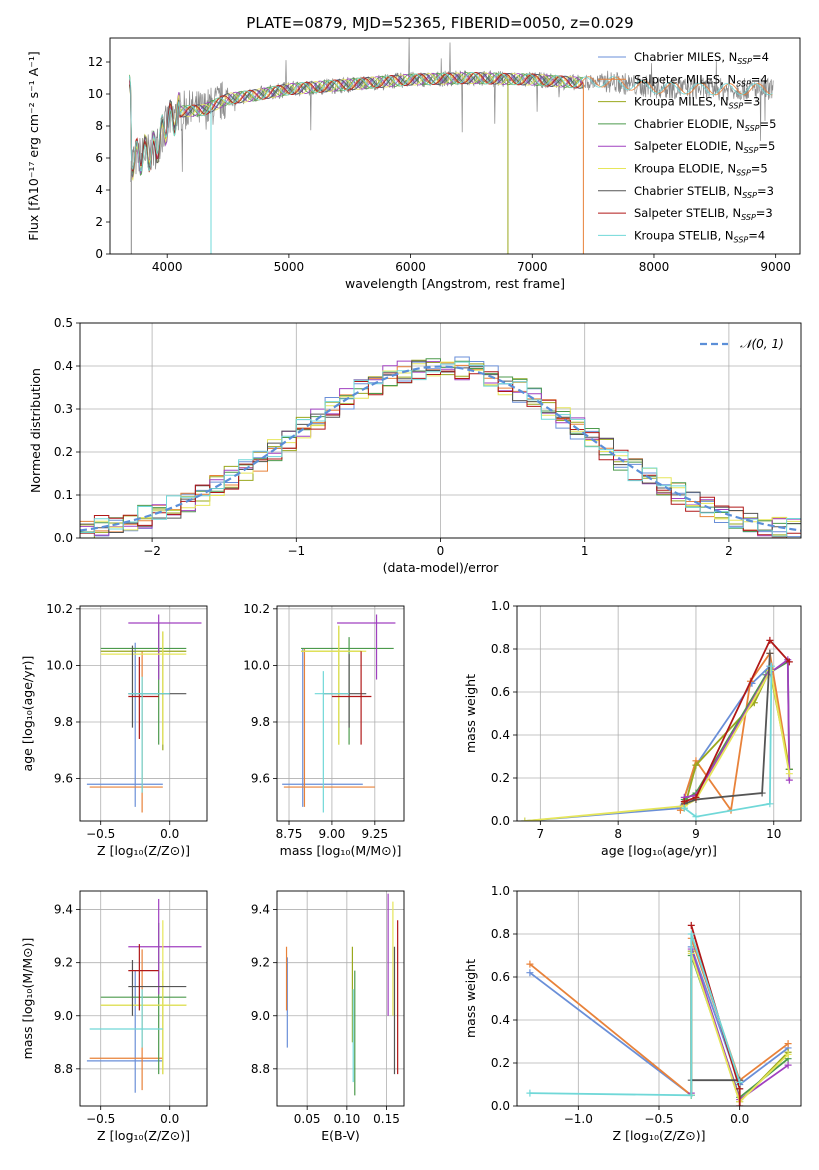  Describe the element at coordinates (63, 910) in the screenshot. I see `y-tick-label: 9.4` at that location.